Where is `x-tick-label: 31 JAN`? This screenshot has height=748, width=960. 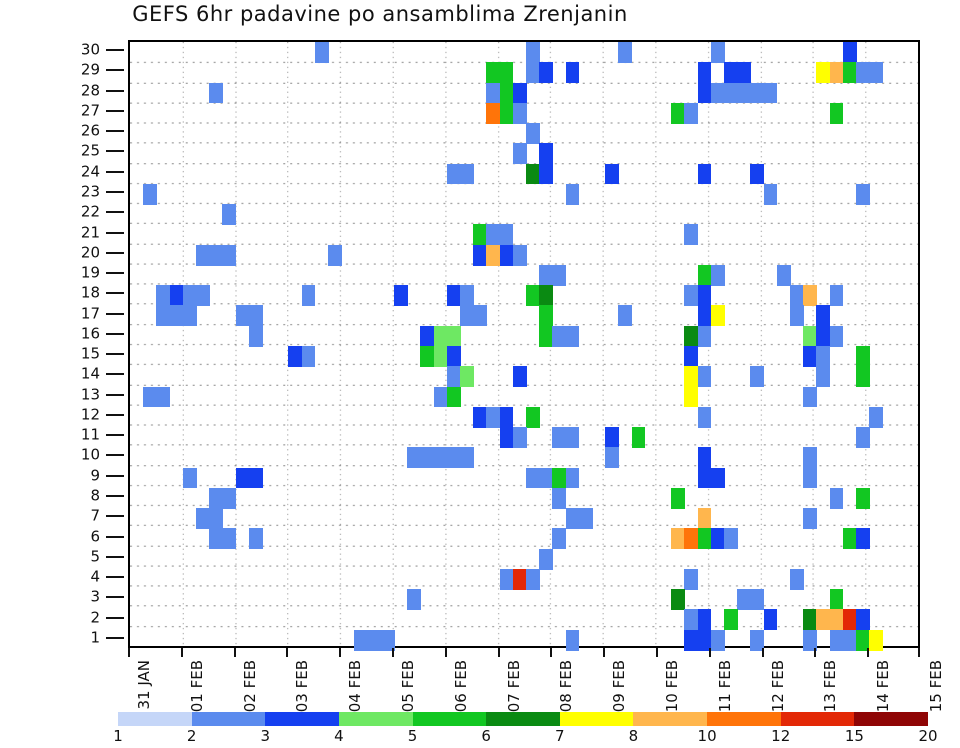
x-tick-label: 31 JAN is located at coordinates (144, 685).